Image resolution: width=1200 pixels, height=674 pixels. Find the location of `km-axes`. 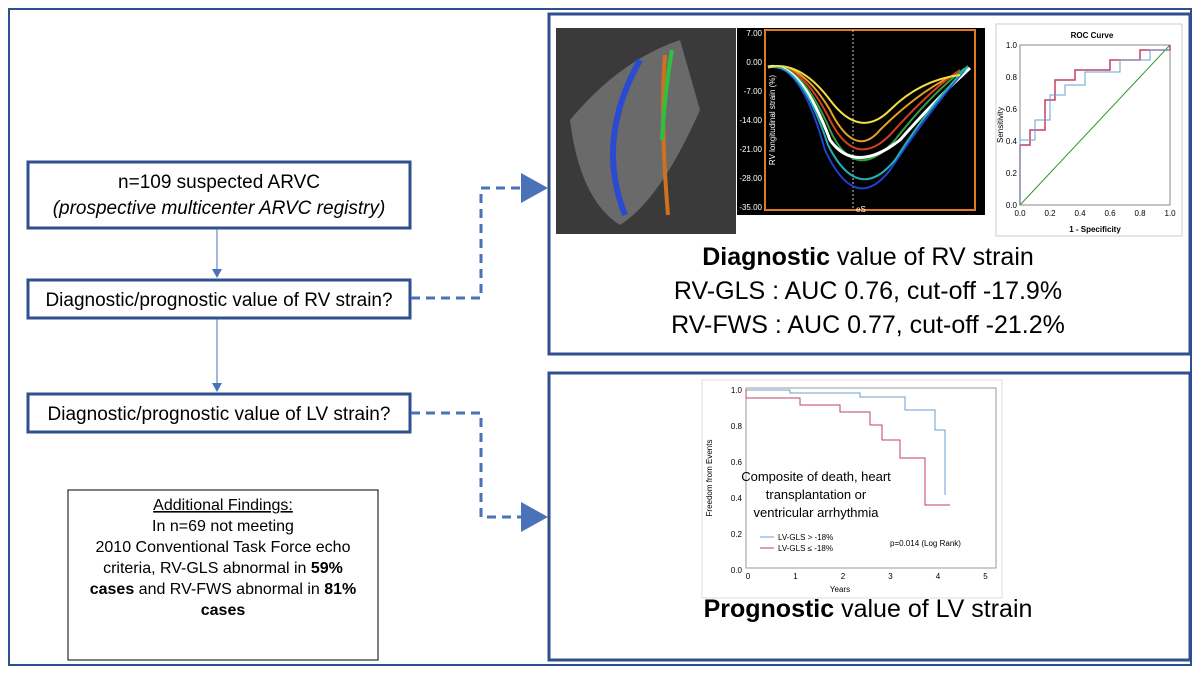

km-axes is located at coordinates (871, 478).